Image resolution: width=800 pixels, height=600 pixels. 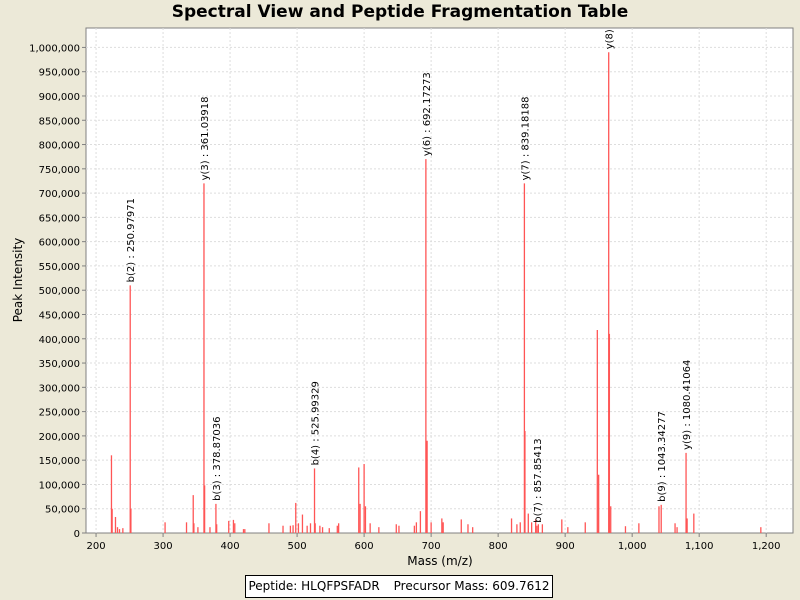 I want to click on y-tick-label: 200,000, so click(x=59, y=437).